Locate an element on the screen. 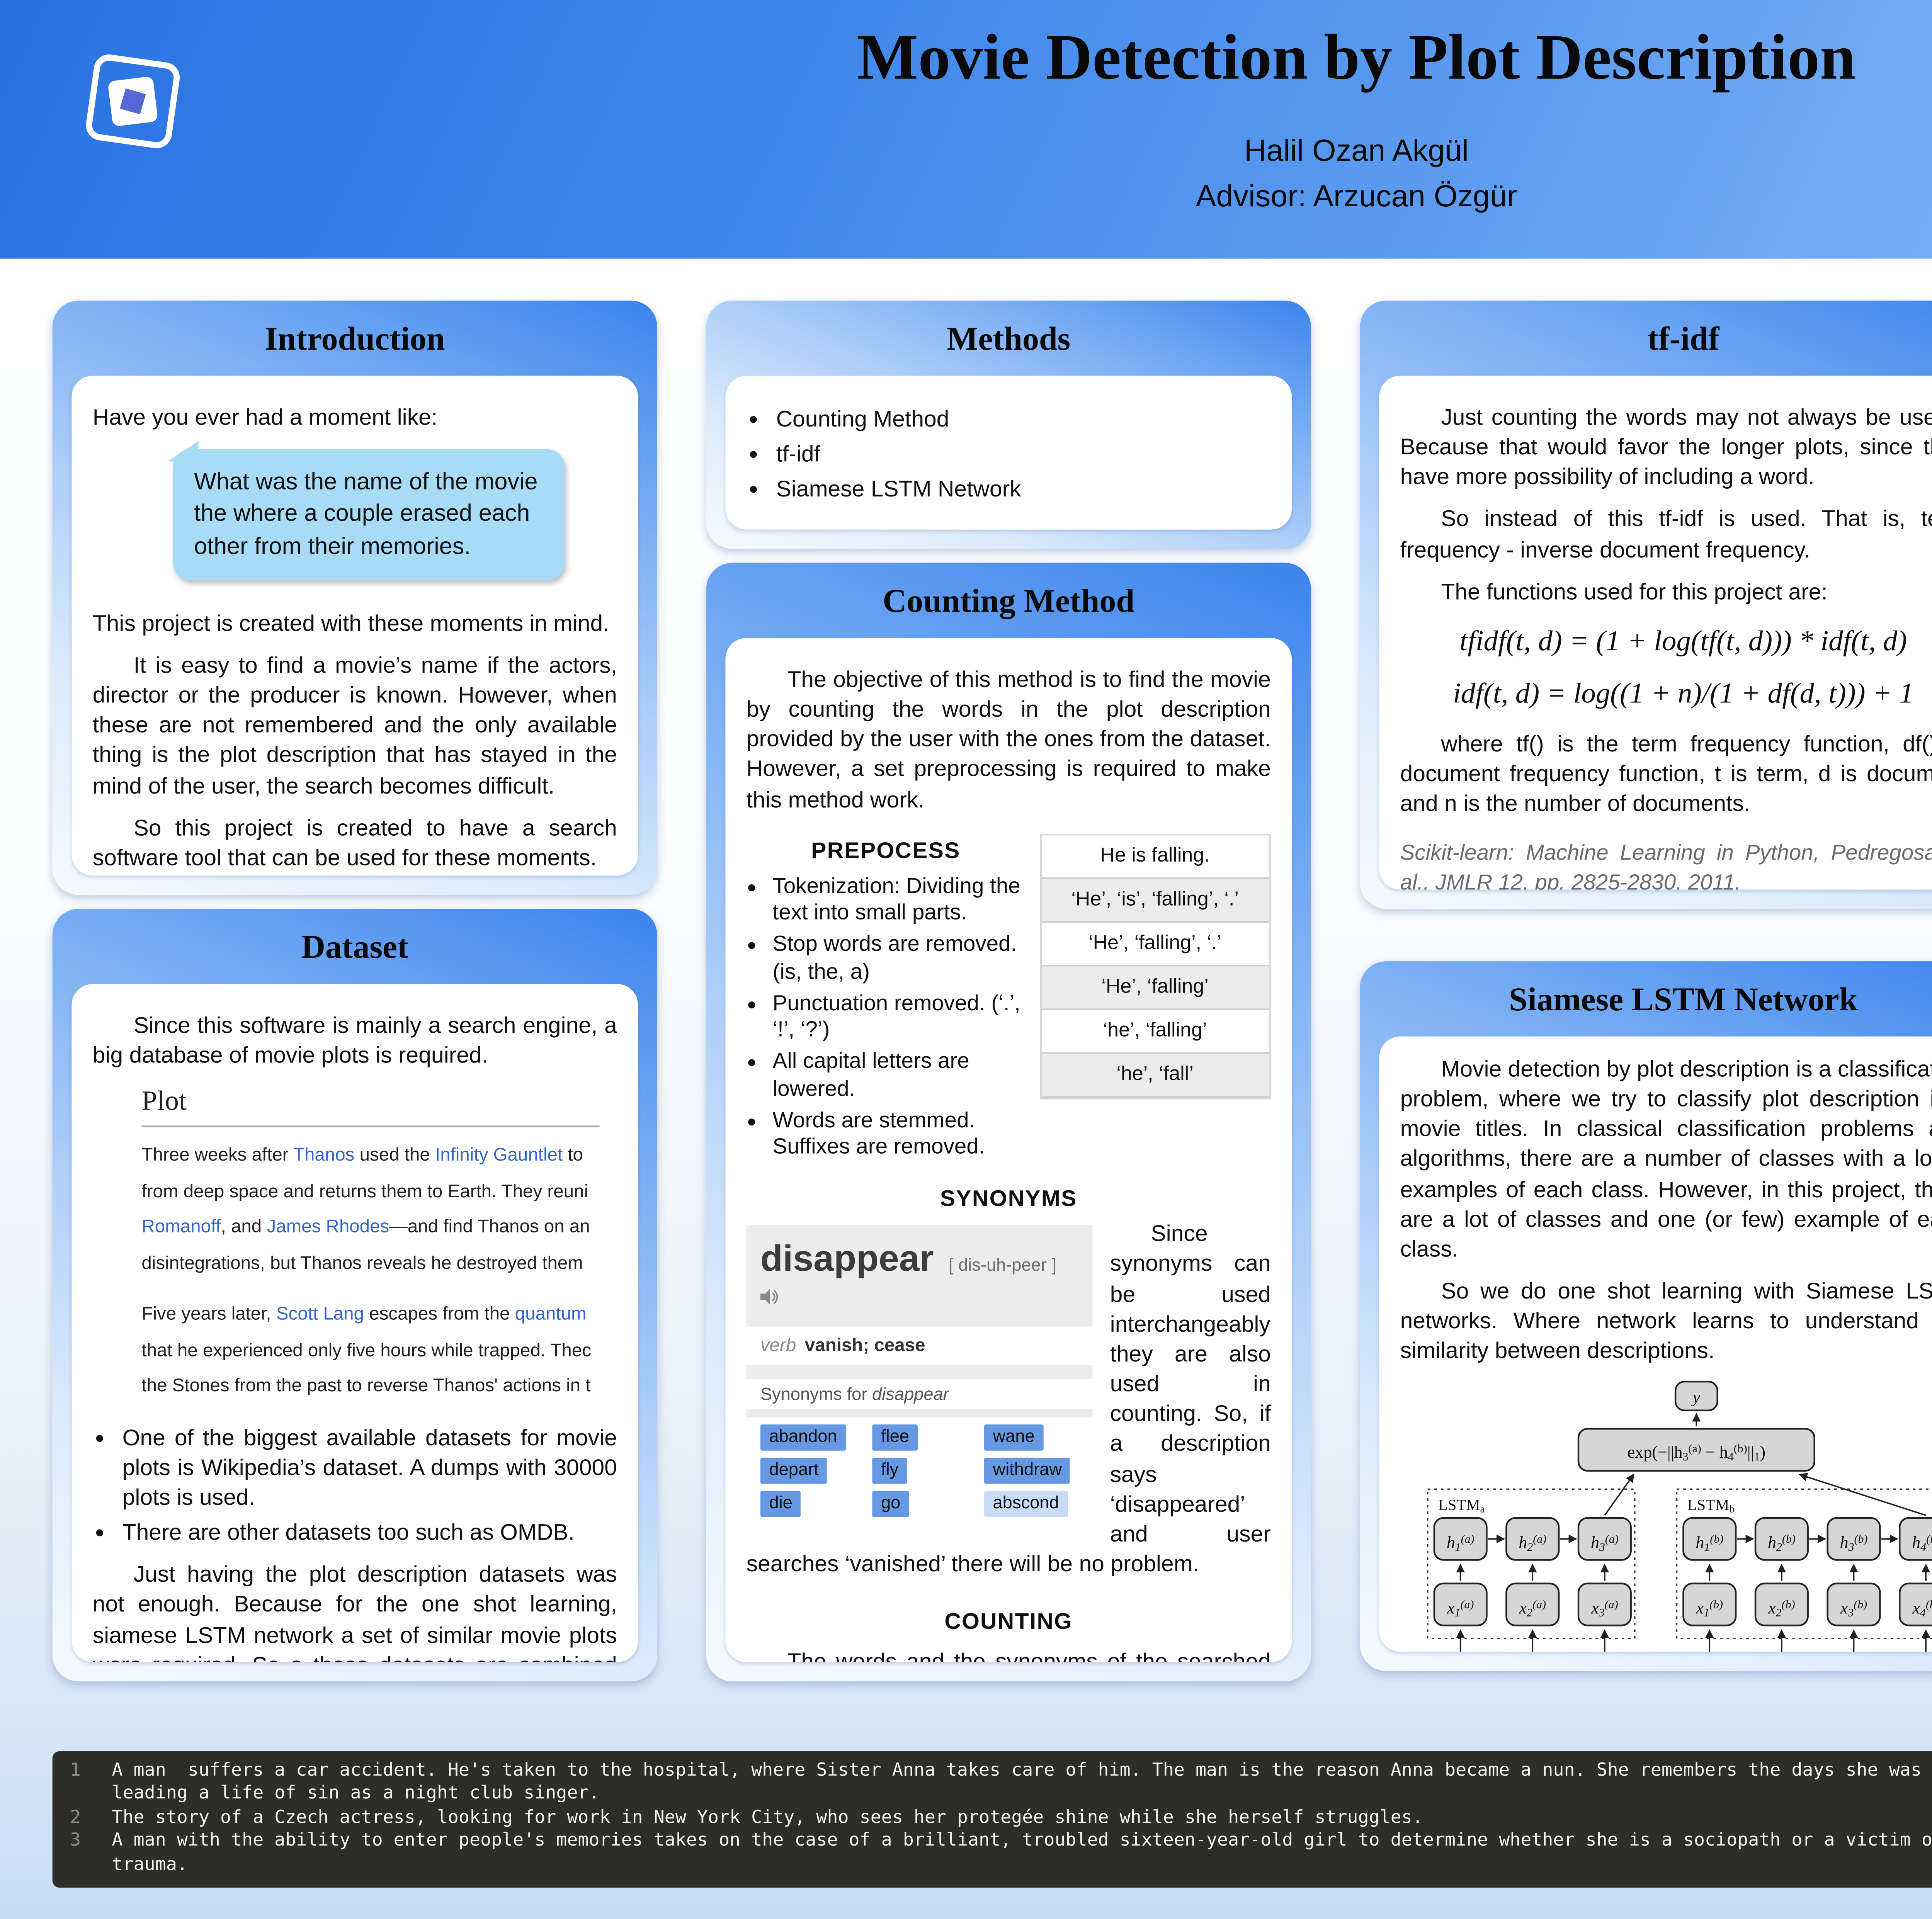 The width and height of the screenshot is (1932, 1919). section-title: Methods is located at coordinates (1009, 340).